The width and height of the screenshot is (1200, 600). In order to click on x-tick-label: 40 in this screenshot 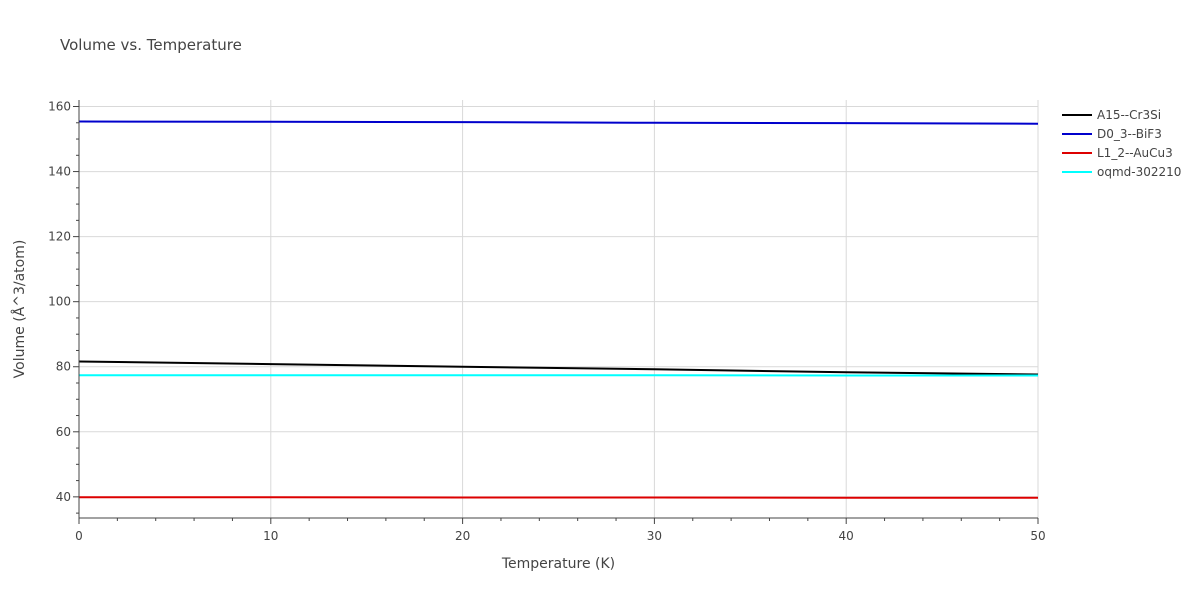, I will do `click(846, 536)`.